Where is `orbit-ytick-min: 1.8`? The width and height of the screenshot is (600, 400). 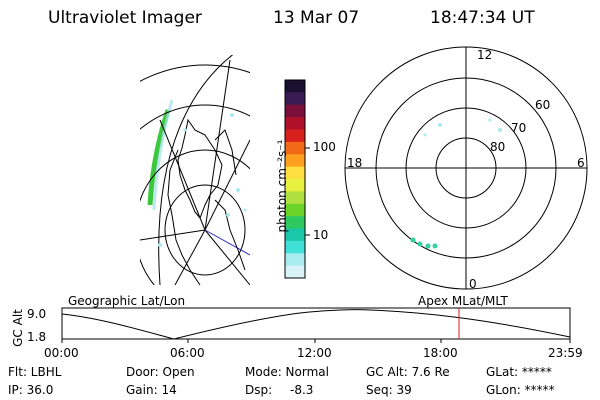
orbit-ytick-min: 1.8 is located at coordinates (37, 337).